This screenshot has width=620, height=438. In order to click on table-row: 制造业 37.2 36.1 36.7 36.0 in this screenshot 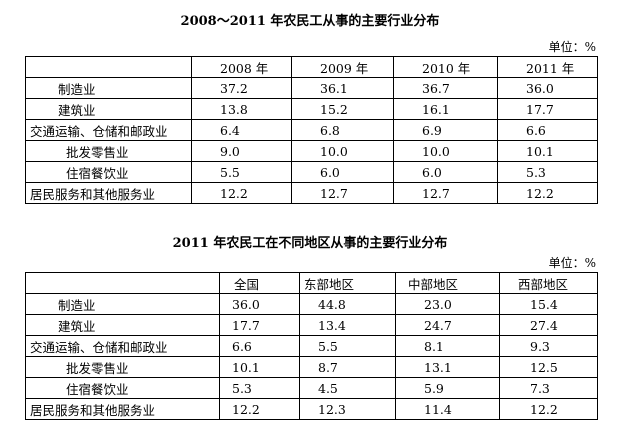, I will do `click(311, 88)`.